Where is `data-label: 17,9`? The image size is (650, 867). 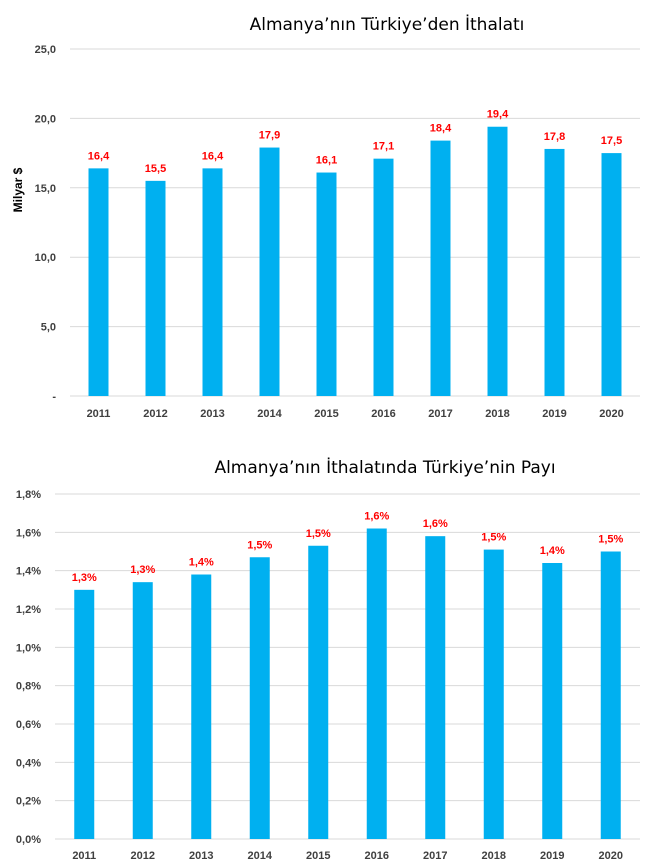
data-label: 17,9 is located at coordinates (269, 136).